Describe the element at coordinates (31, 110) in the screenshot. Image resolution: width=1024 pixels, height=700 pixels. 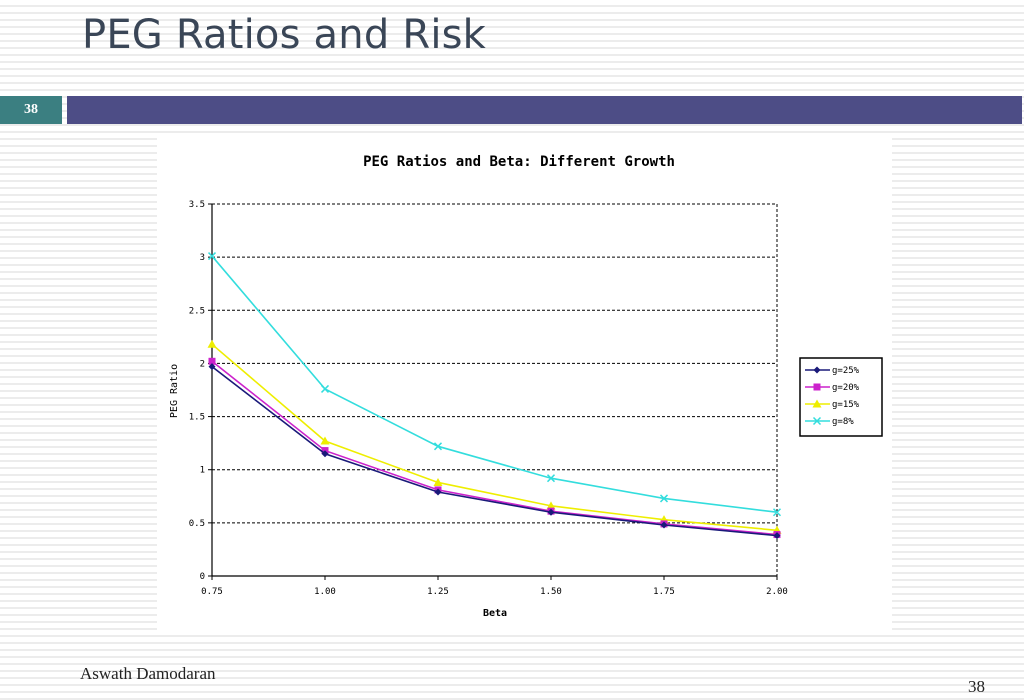
I see `slide-number-badge: 38` at that location.